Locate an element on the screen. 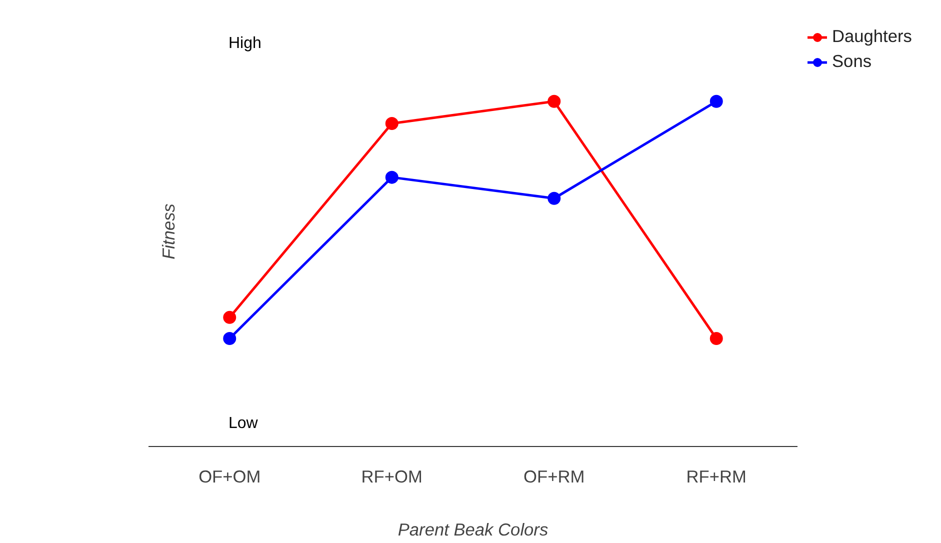  text: High is located at coordinates (245, 43).